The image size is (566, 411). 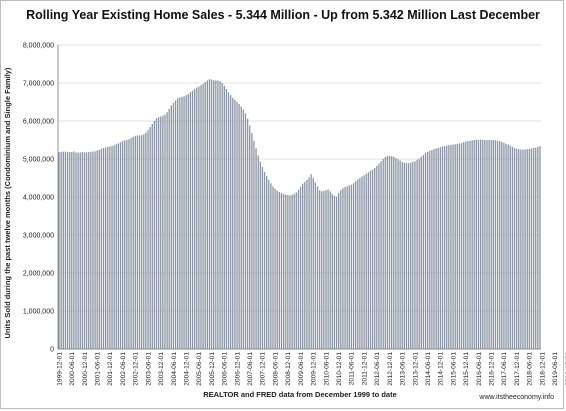 What do you see at coordinates (38, 274) in the screenshot?
I see `y-tick-label: 2,000,000` at bounding box center [38, 274].